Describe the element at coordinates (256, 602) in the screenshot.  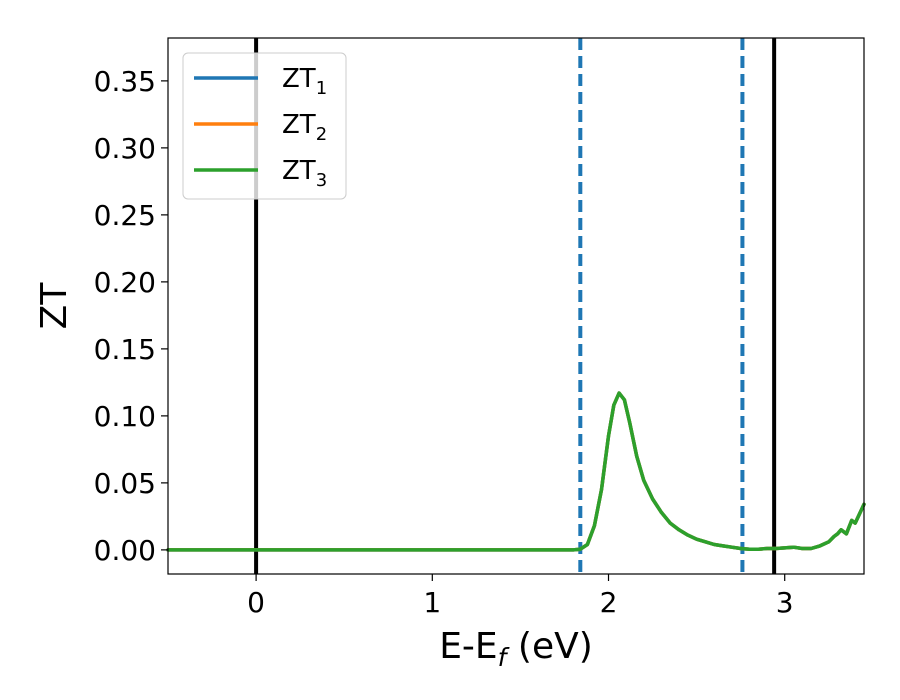
I see `x-tick-label: 0` at that location.